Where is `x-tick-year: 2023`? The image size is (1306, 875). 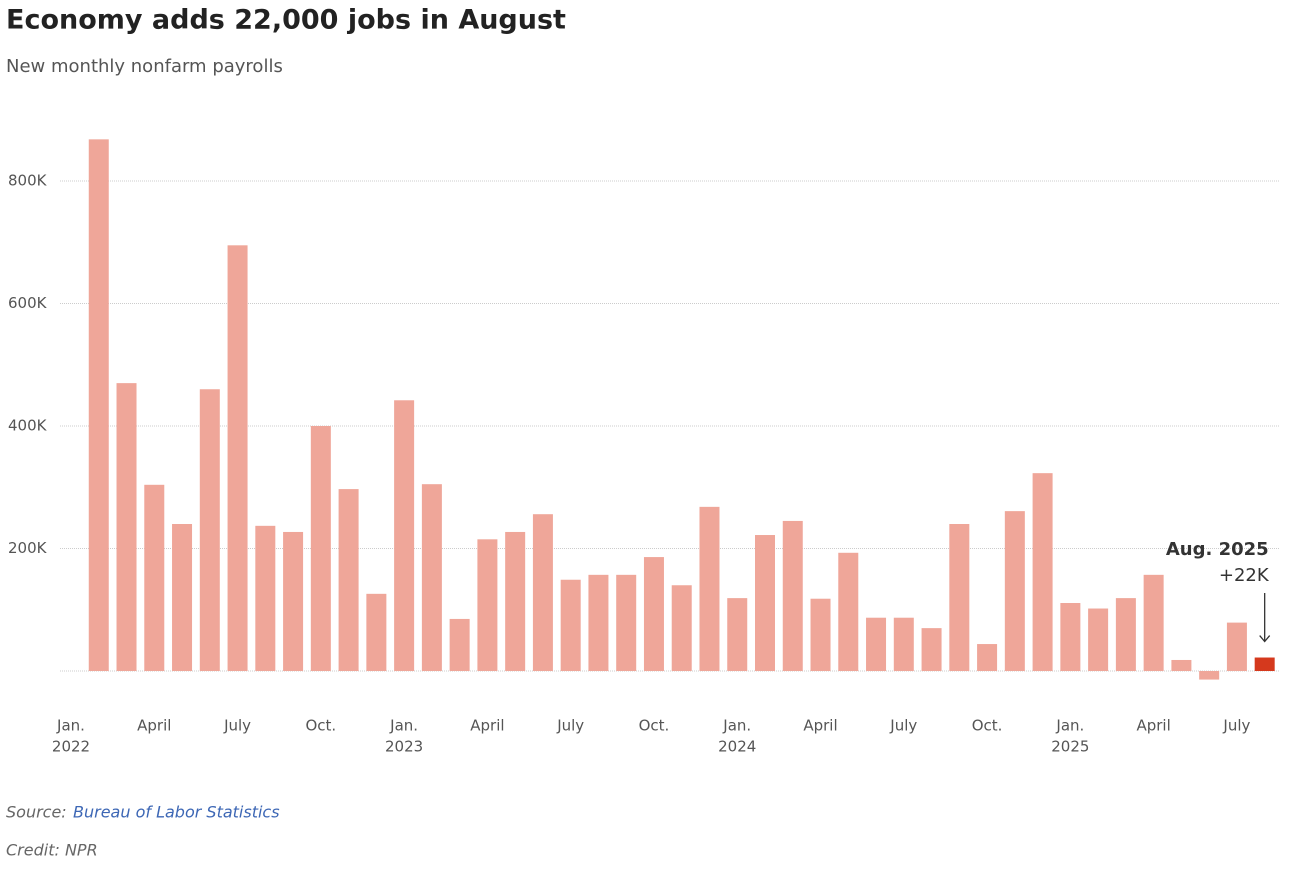
x-tick-year: 2023 is located at coordinates (404, 747).